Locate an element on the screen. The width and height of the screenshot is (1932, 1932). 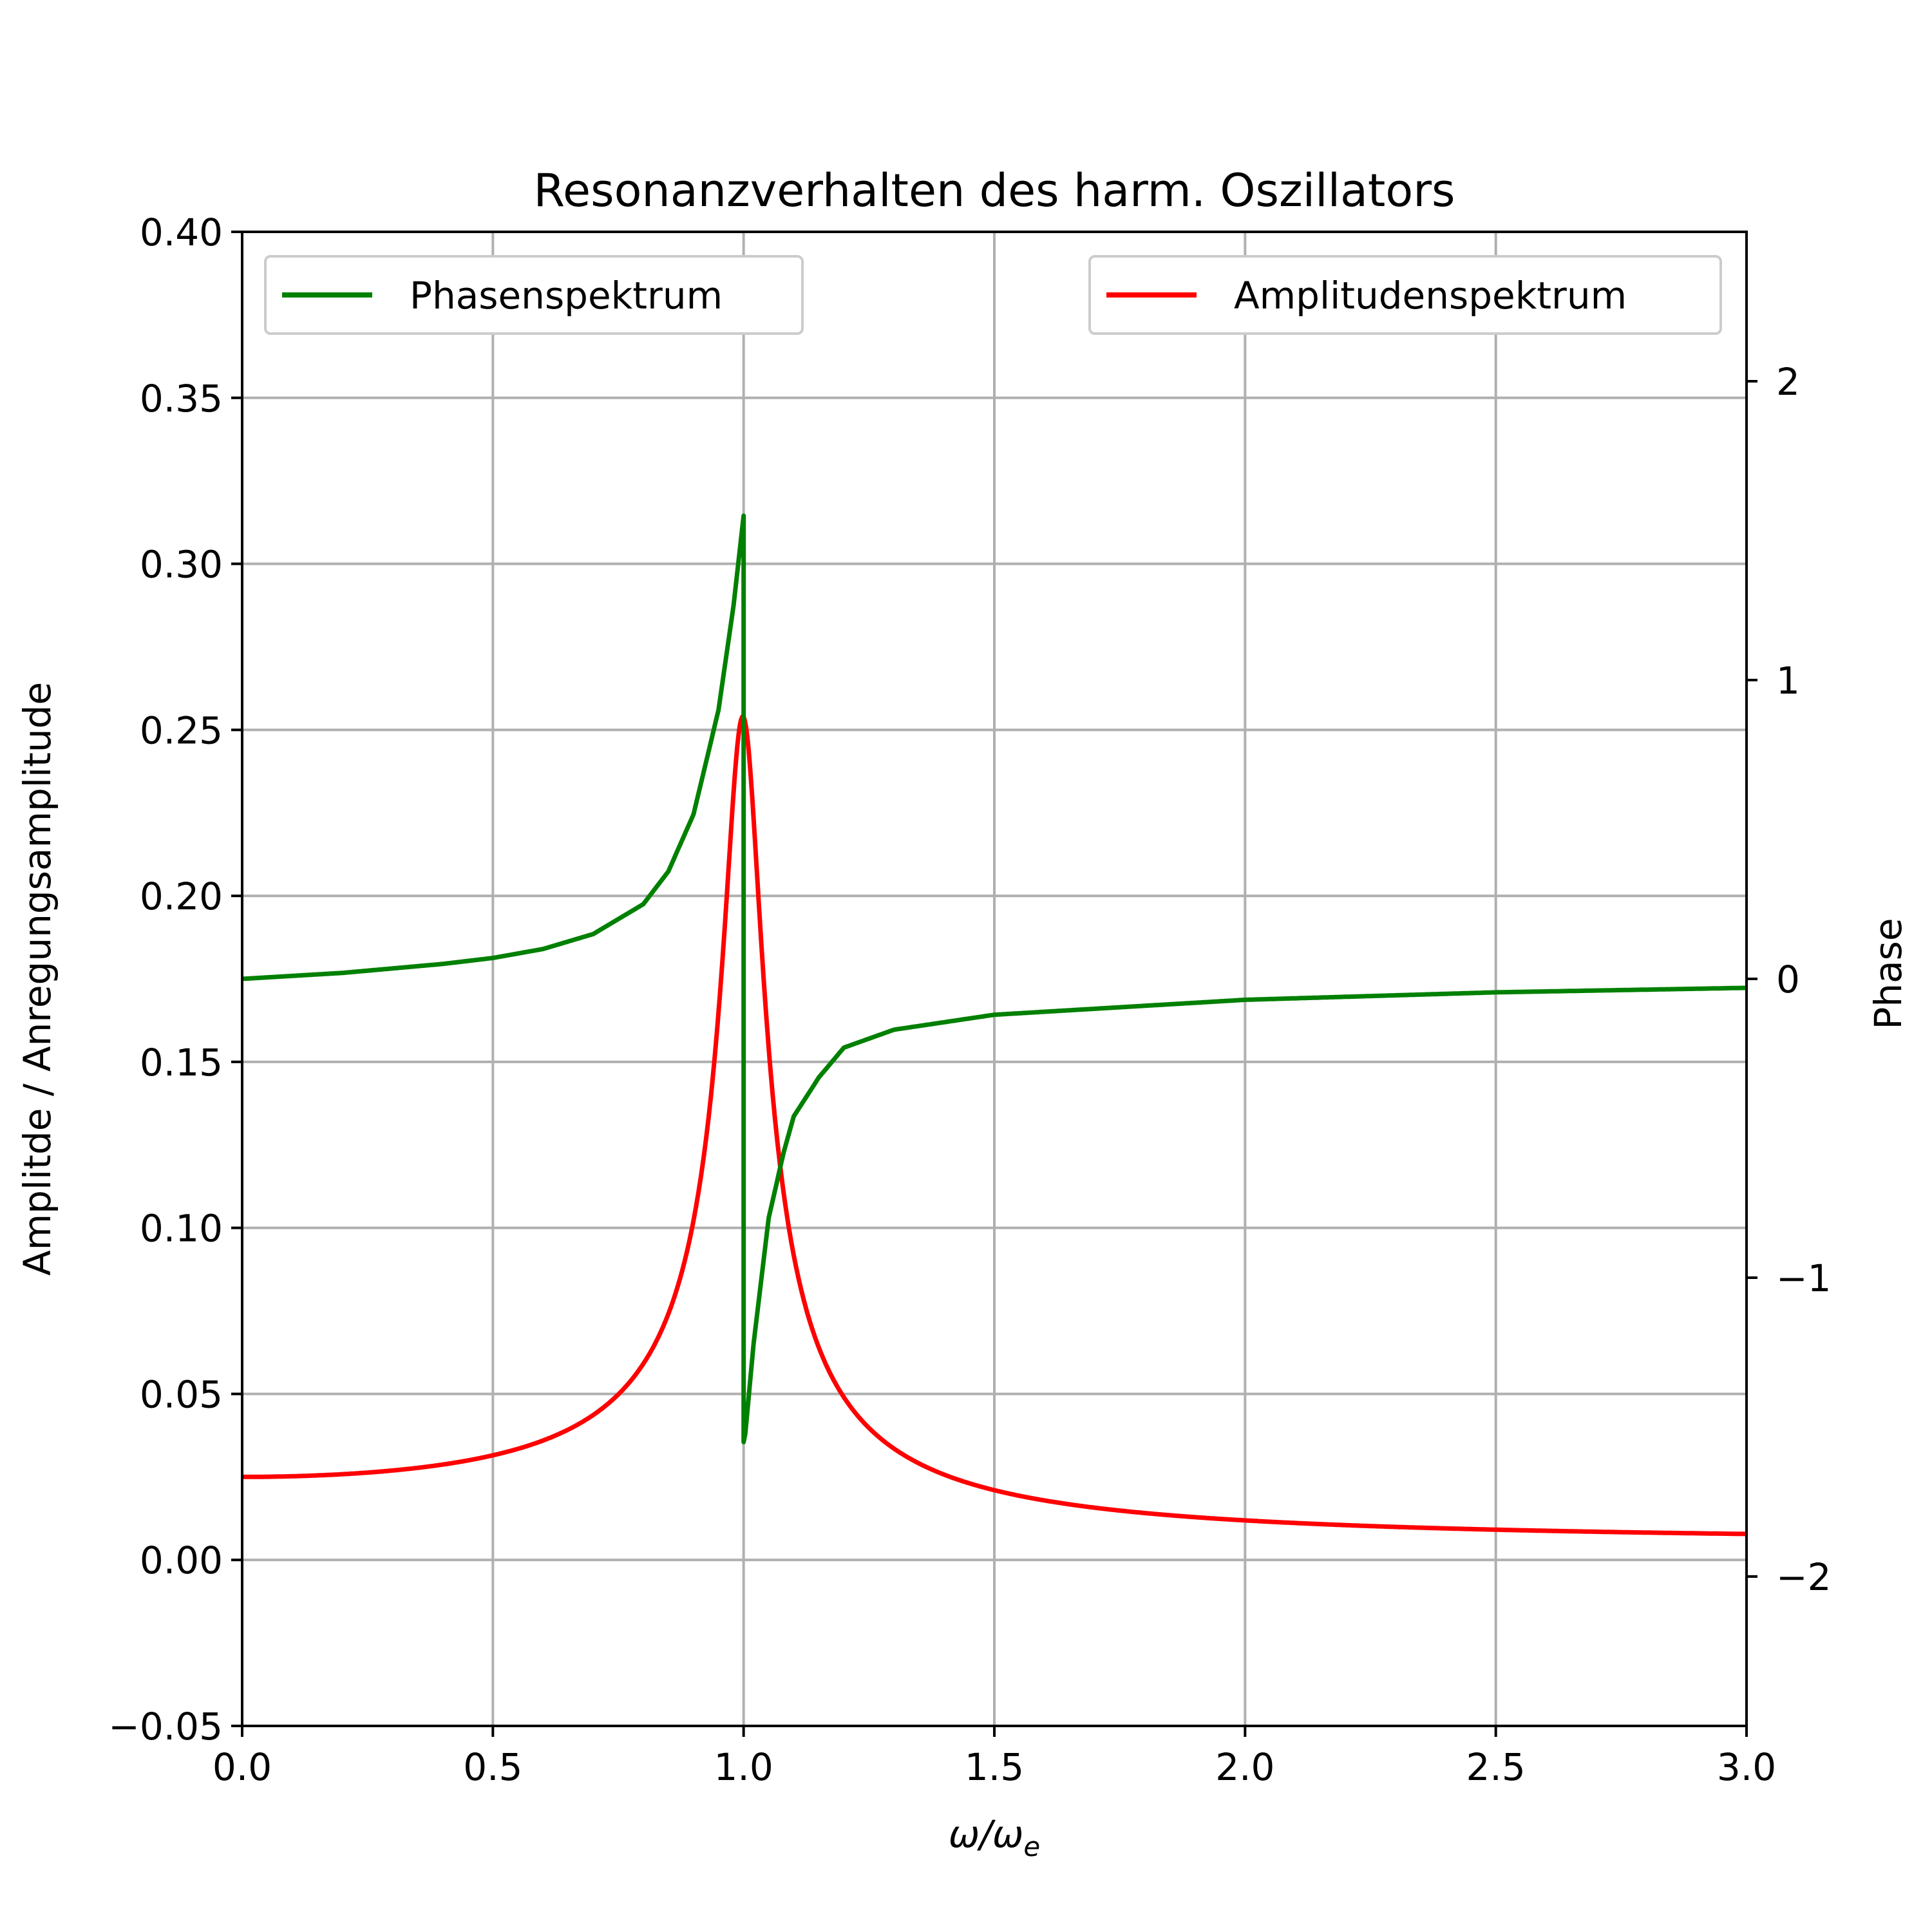
y2-tick-label: −2 is located at coordinates (1804, 1577).